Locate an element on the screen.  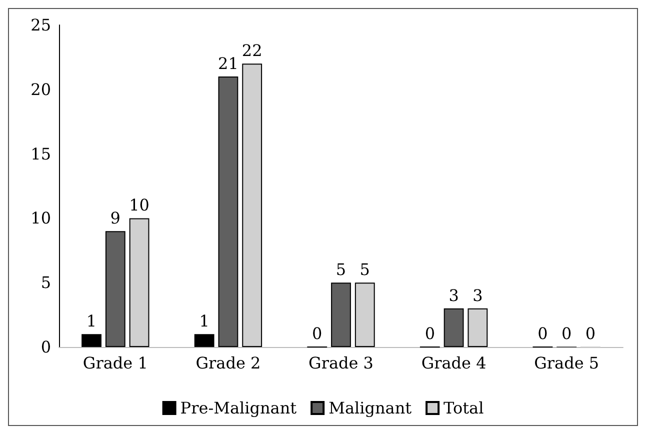
data-label: 9 is located at coordinates (115, 218).